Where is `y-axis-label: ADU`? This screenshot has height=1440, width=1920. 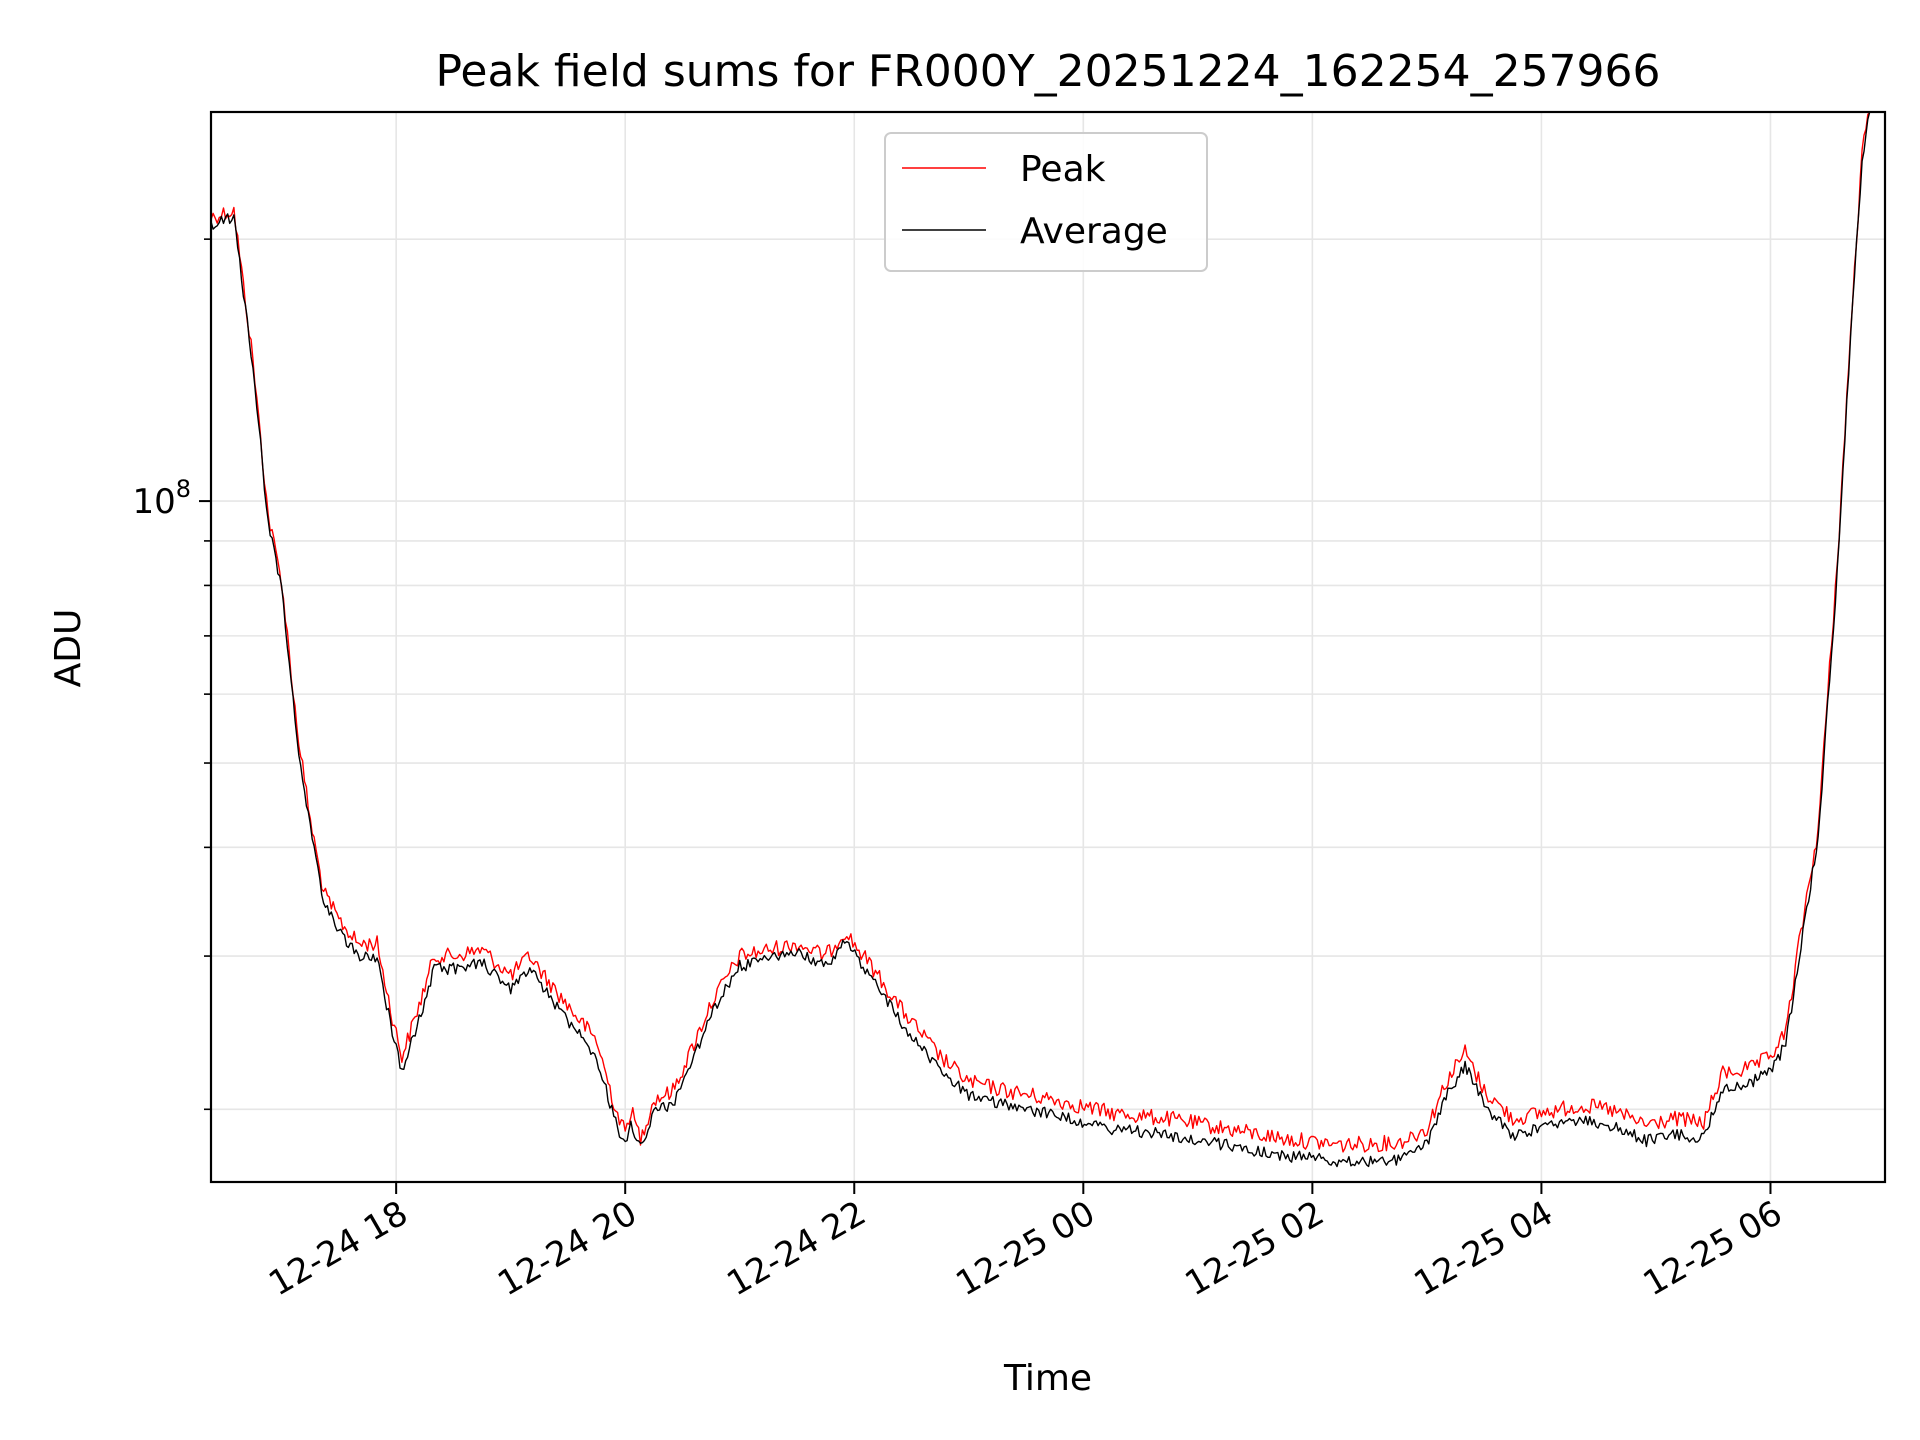
y-axis-label: ADU is located at coordinates (68, 648).